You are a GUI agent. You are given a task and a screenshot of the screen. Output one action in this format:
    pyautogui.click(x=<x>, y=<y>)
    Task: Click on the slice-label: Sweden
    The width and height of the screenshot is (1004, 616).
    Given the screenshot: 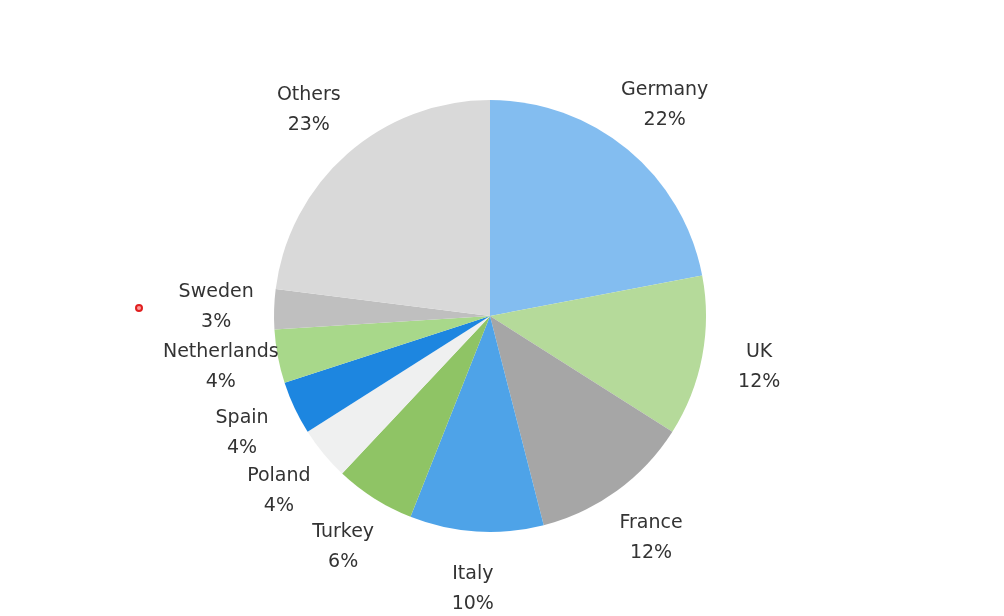 What is the action you would take?
    pyautogui.click(x=216, y=290)
    